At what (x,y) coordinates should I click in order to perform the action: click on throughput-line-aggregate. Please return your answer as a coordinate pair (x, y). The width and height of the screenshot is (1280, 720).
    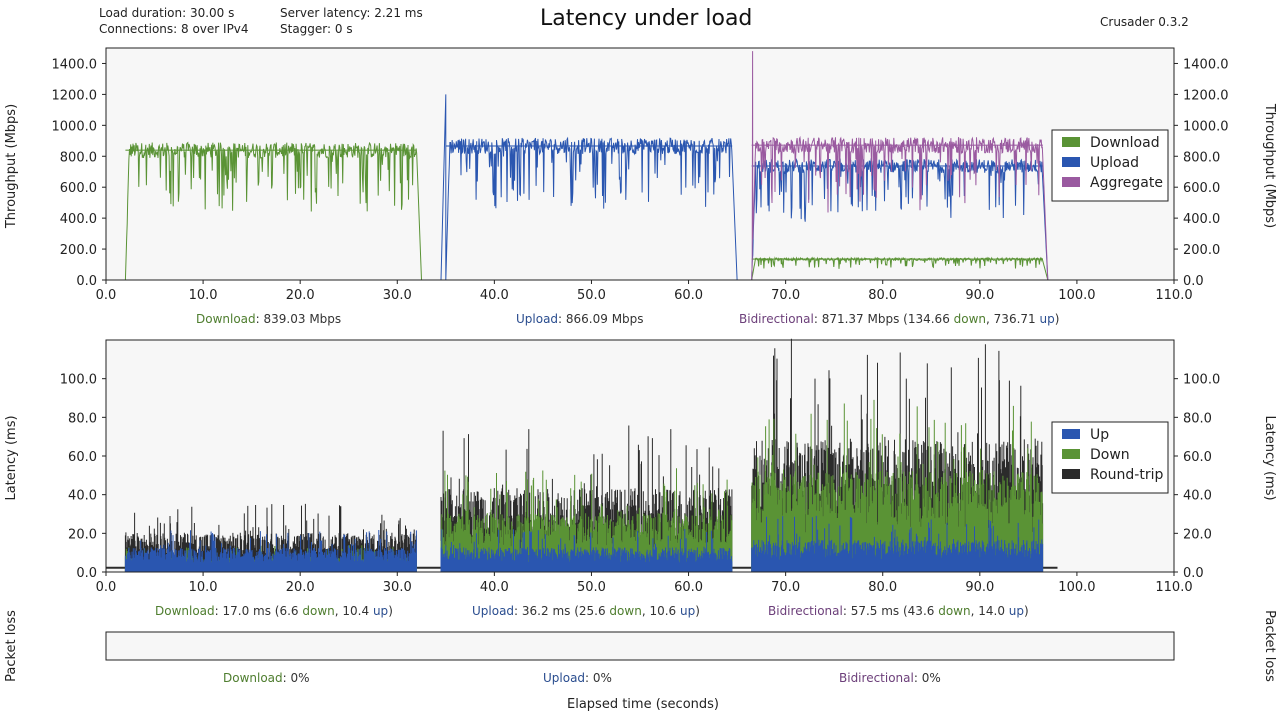
    Looking at the image, I should click on (897, 166).